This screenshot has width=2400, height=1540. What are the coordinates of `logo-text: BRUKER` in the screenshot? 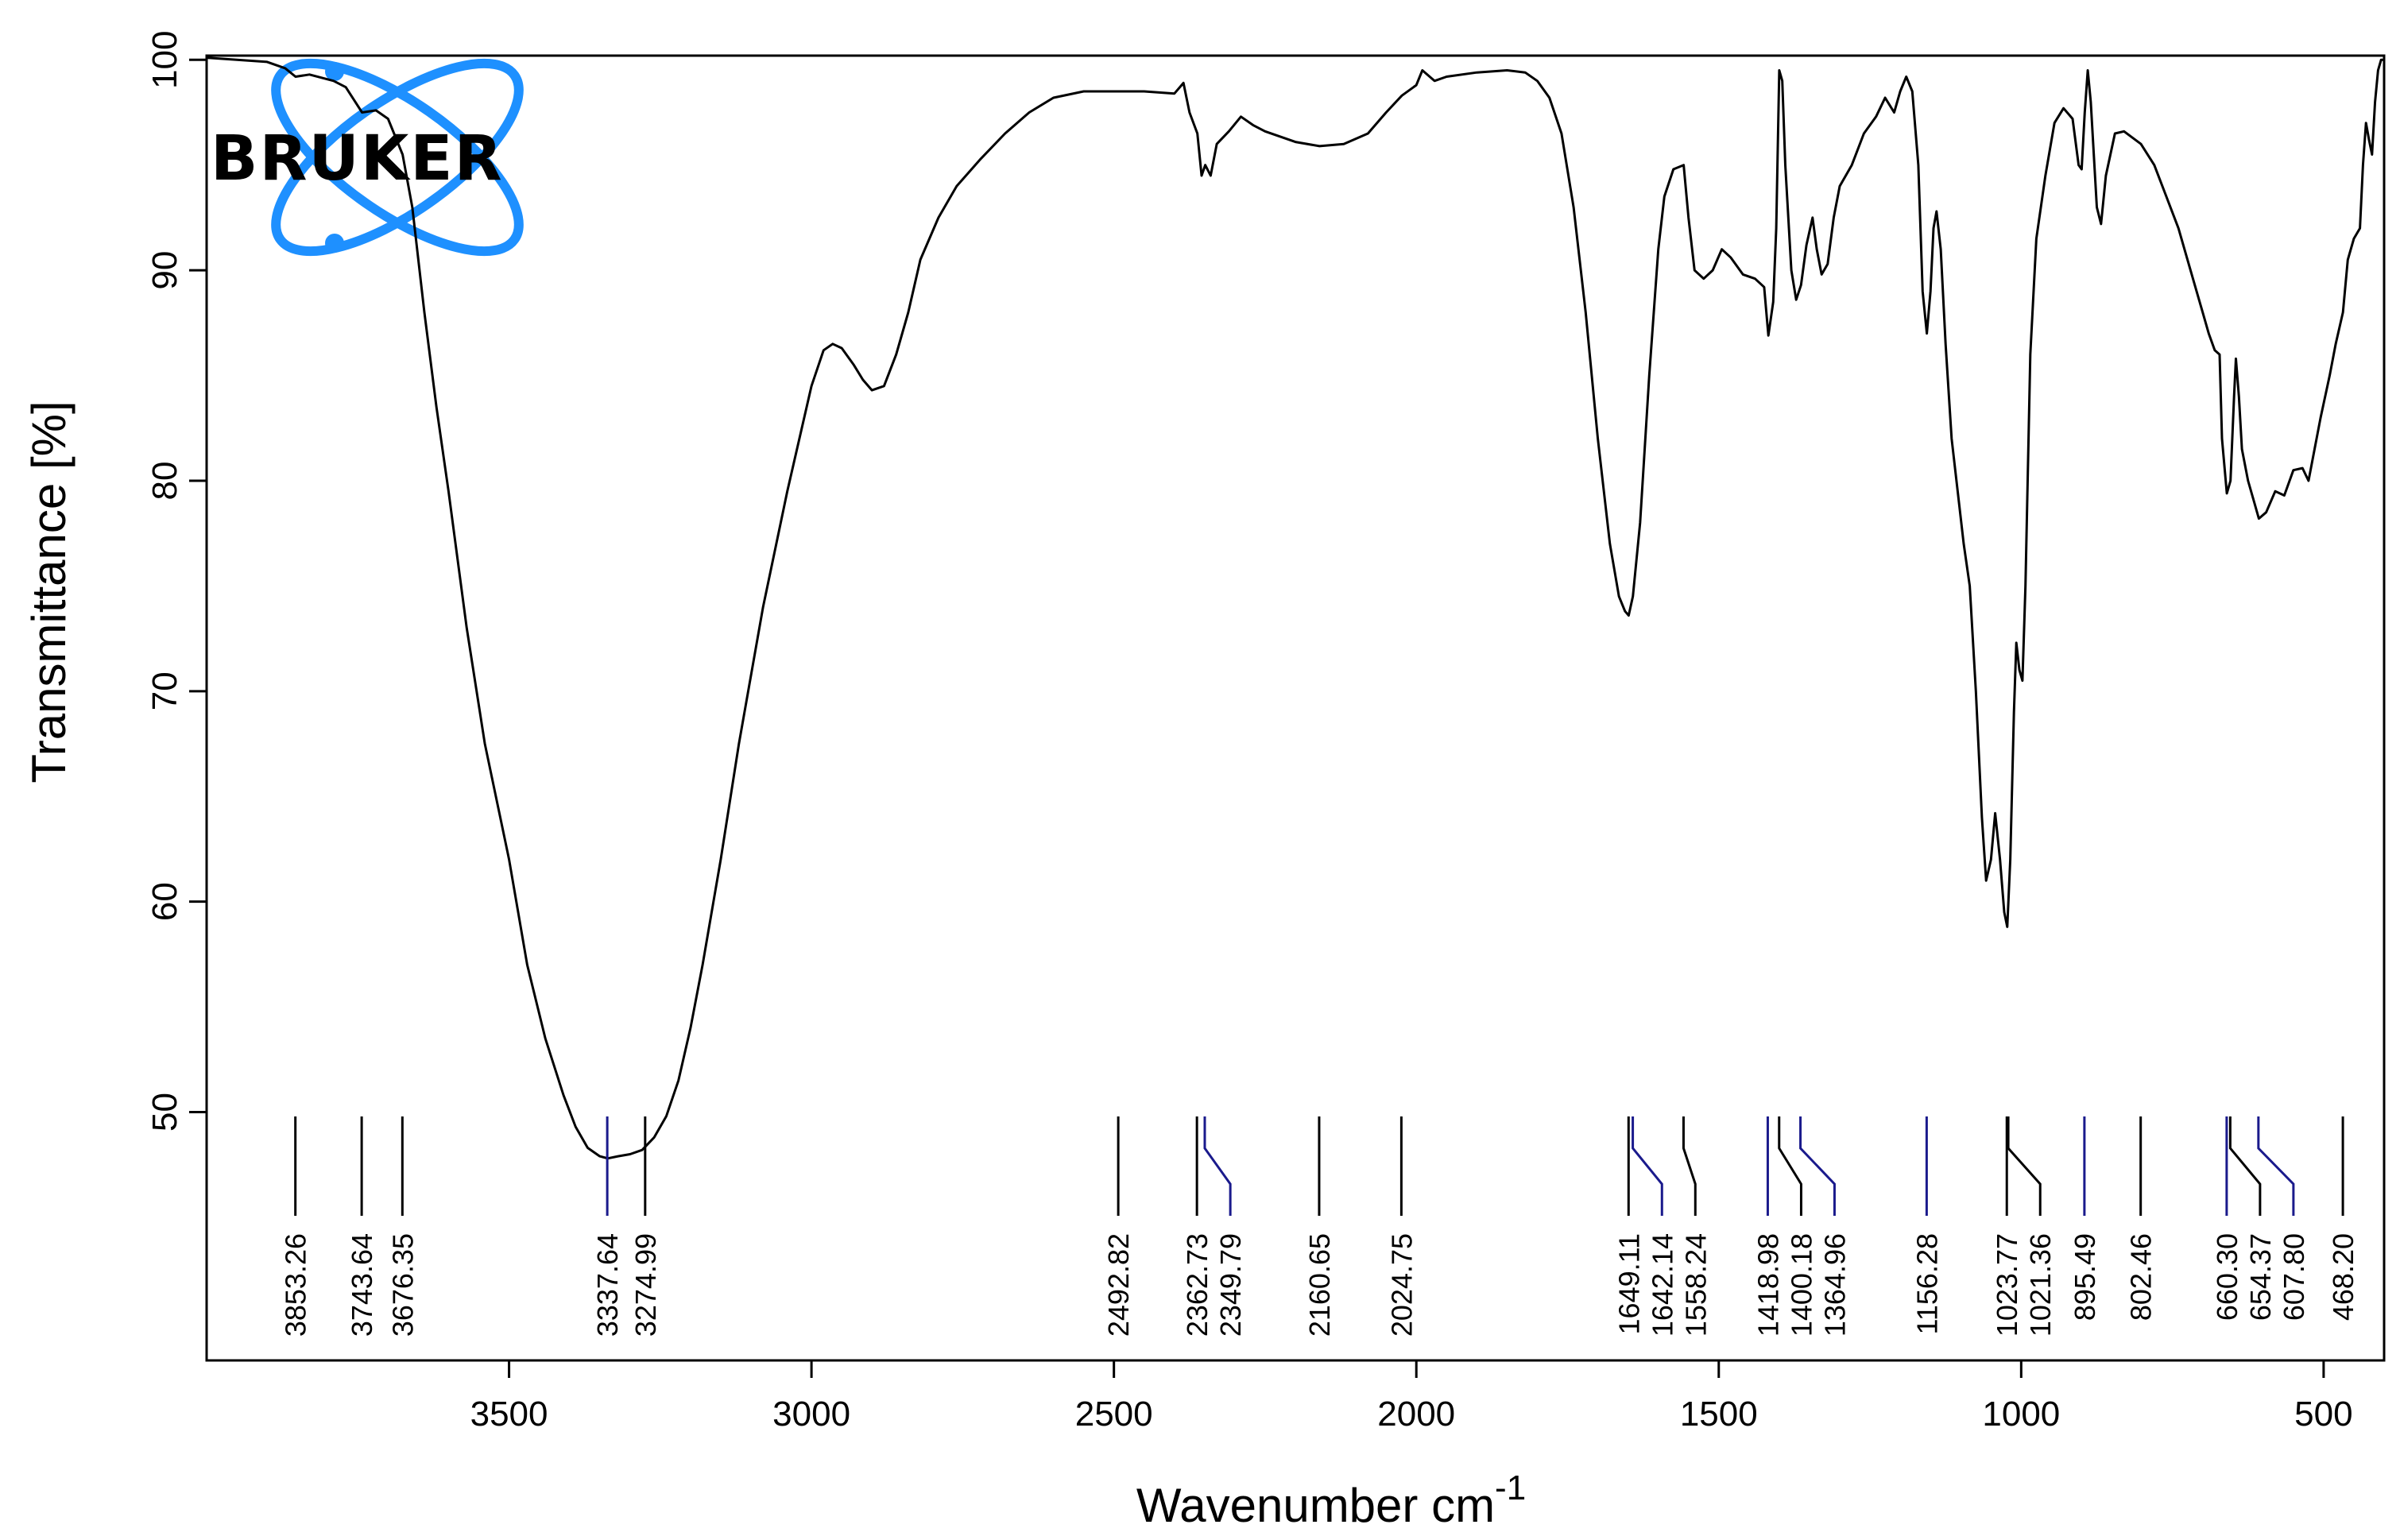 It's located at (357, 159).